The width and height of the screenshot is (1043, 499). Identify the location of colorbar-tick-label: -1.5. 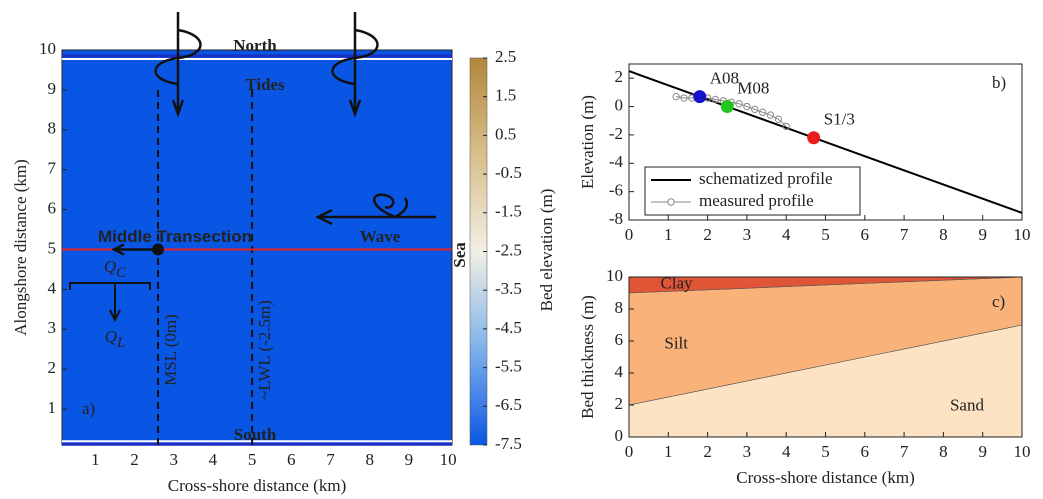
(508, 211).